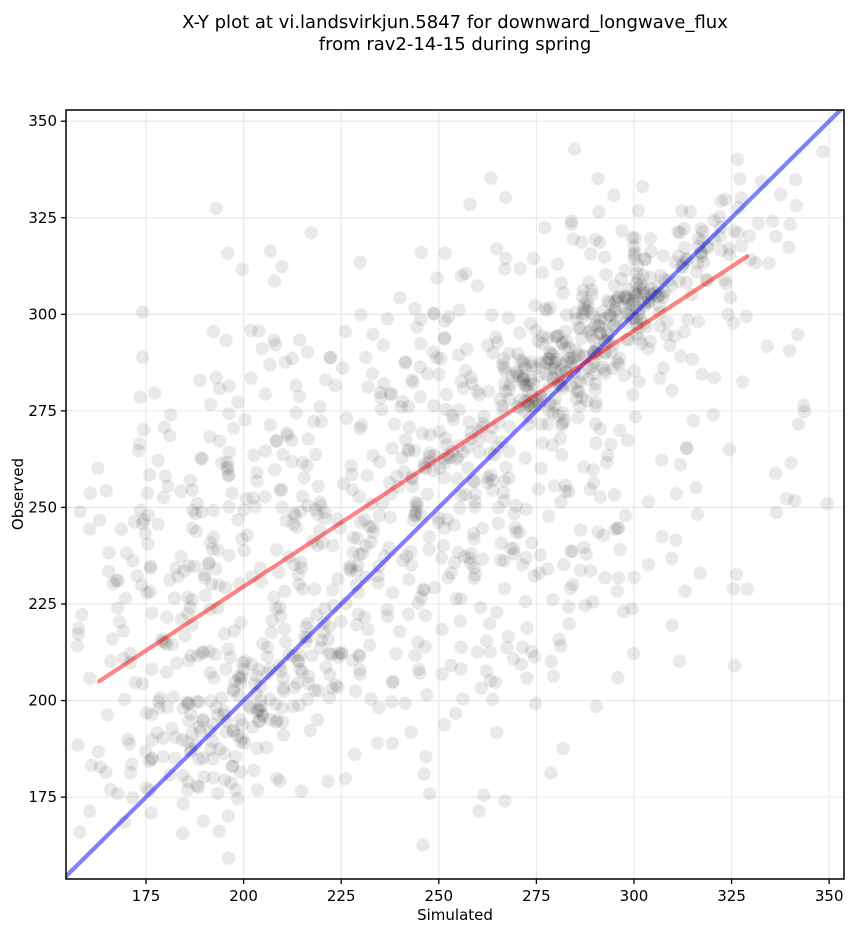  What do you see at coordinates (146, 896) in the screenshot?
I see `x-tick-label: 175` at bounding box center [146, 896].